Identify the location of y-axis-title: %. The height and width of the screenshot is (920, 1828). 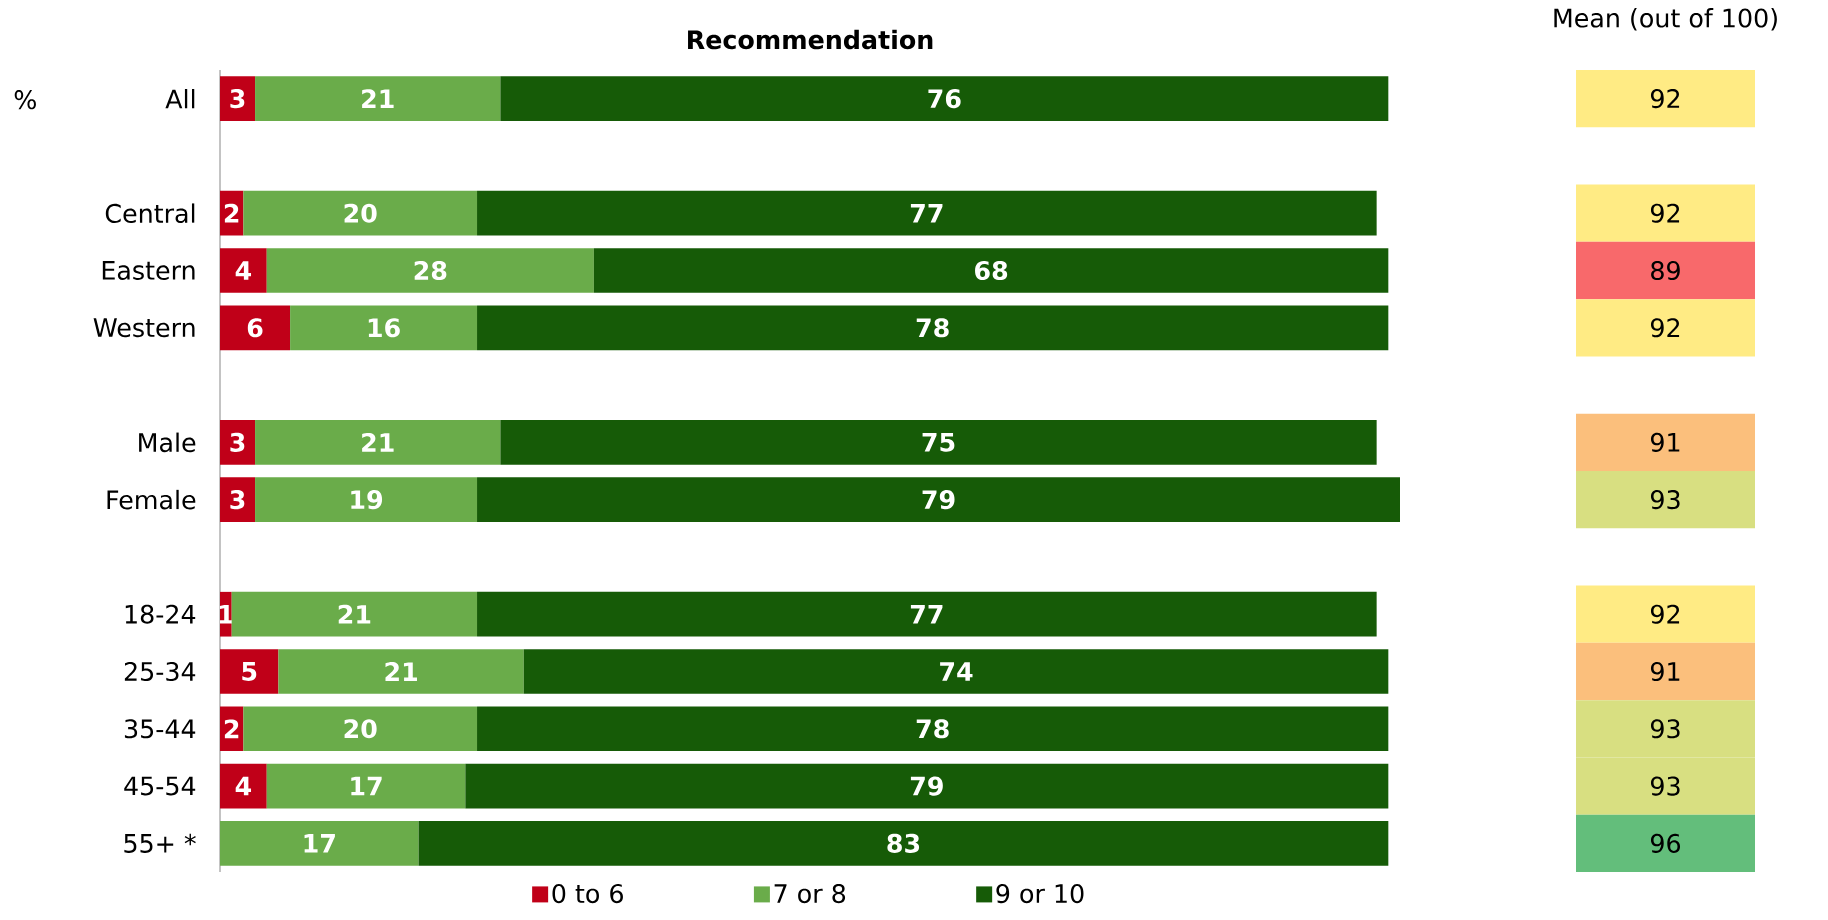
(25, 100).